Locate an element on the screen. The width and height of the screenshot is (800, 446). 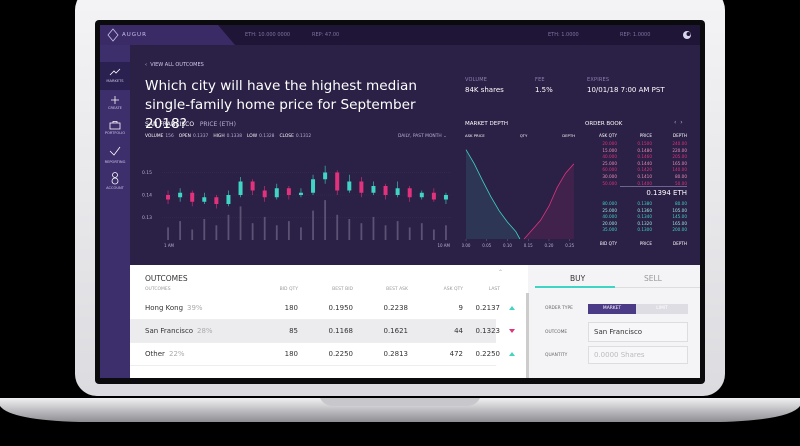
orderbook-arrows: ‹ › is located at coordinates (678, 122).